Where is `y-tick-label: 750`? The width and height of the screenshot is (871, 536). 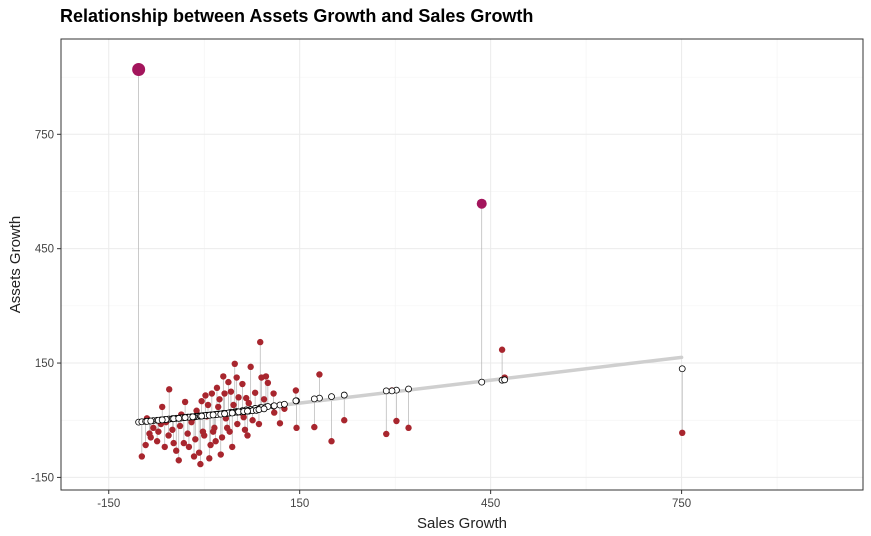 y-tick-label: 750 is located at coordinates (44, 135).